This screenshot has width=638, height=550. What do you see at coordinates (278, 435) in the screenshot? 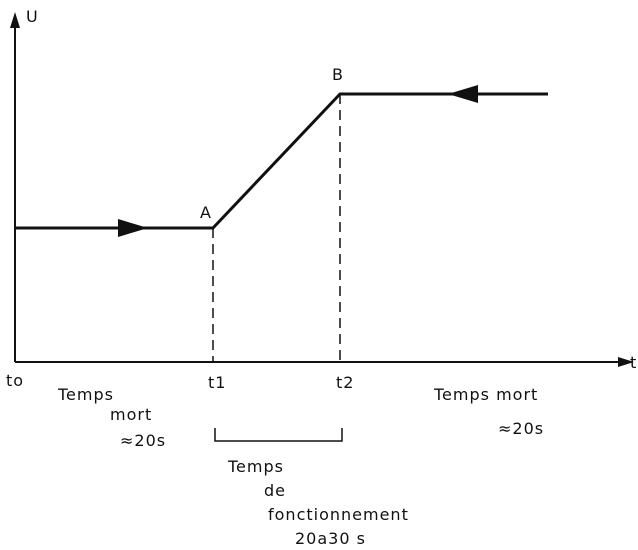
I see `bracket` at bounding box center [278, 435].